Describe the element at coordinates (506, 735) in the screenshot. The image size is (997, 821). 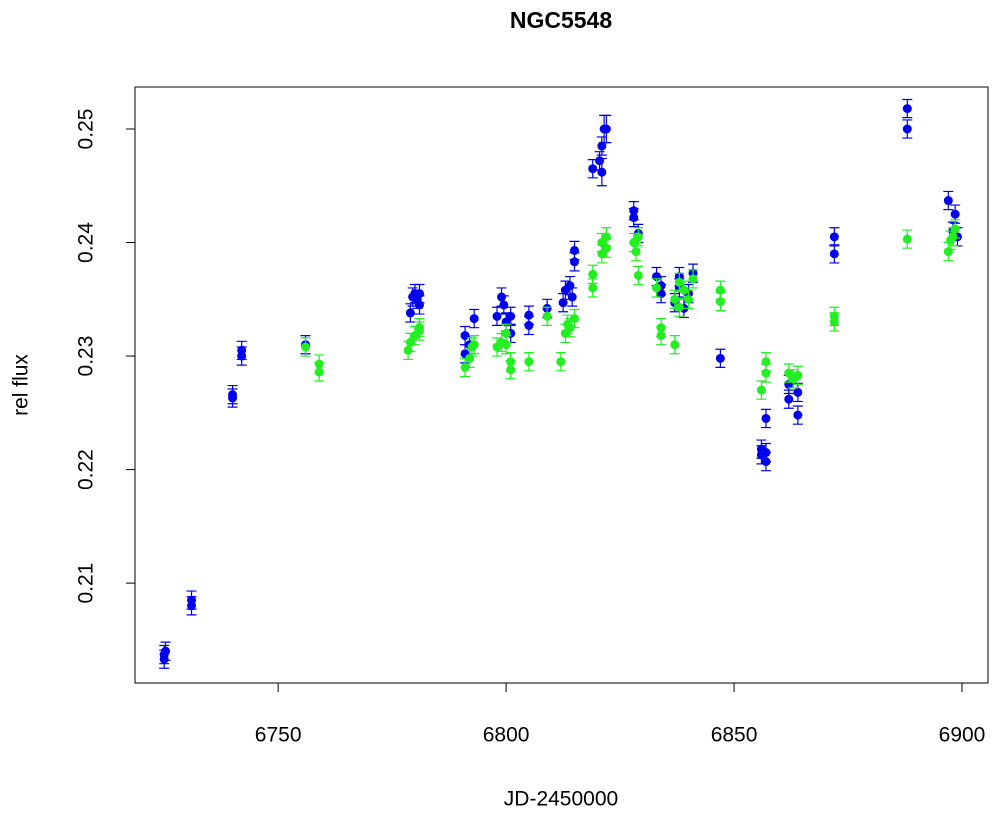
I see `x-tick-label: 6800` at that location.